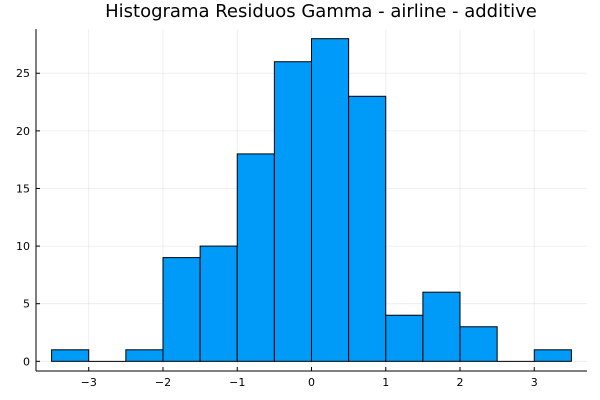 The width and height of the screenshot is (600, 400). Describe the element at coordinates (385, 382) in the screenshot. I see `x-tick-label: 1` at that location.